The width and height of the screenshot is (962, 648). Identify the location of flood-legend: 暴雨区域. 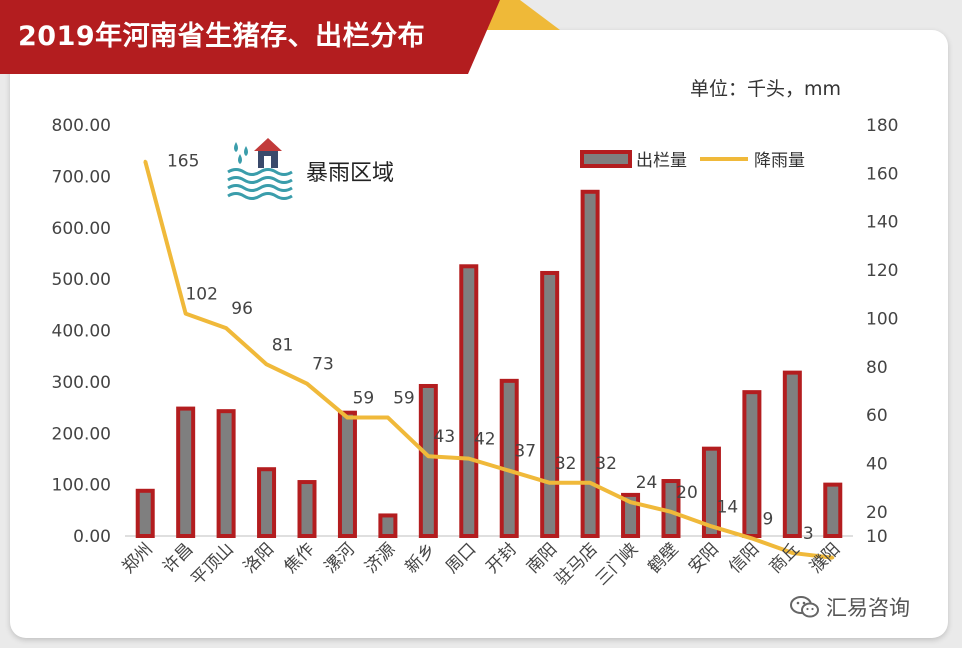
(310, 169).